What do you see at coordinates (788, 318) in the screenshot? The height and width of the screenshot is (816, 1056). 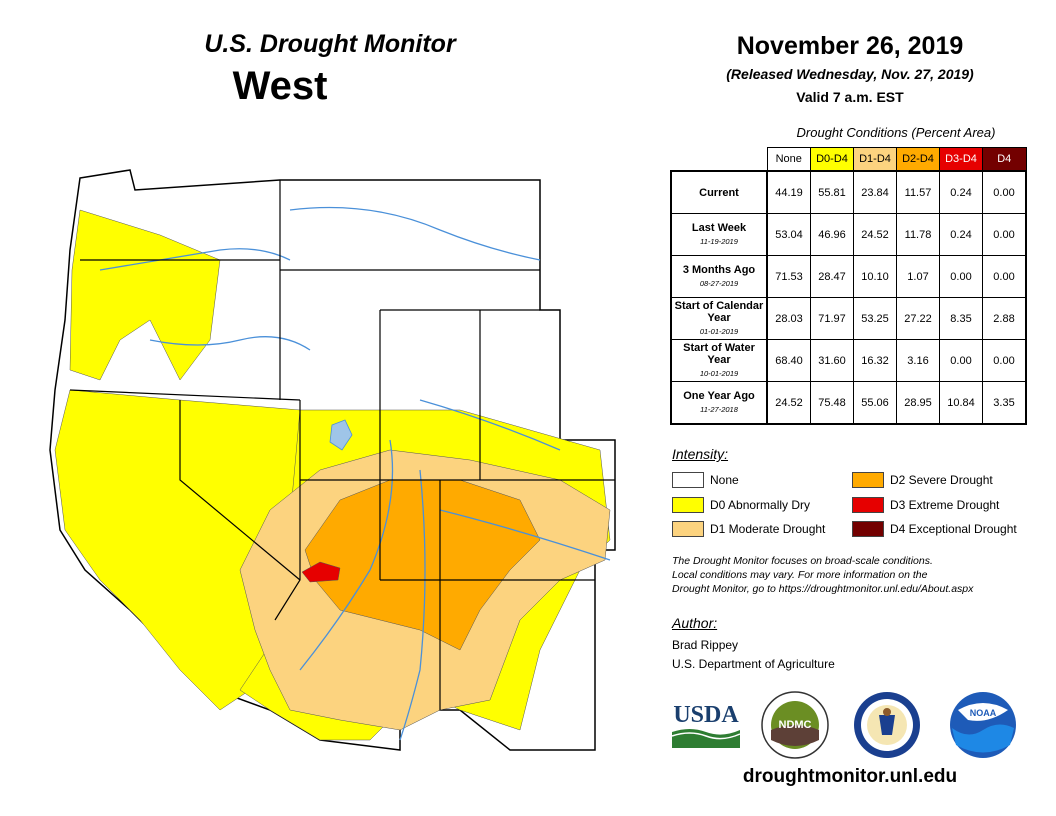 I see `table-cell: 28.03` at bounding box center [788, 318].